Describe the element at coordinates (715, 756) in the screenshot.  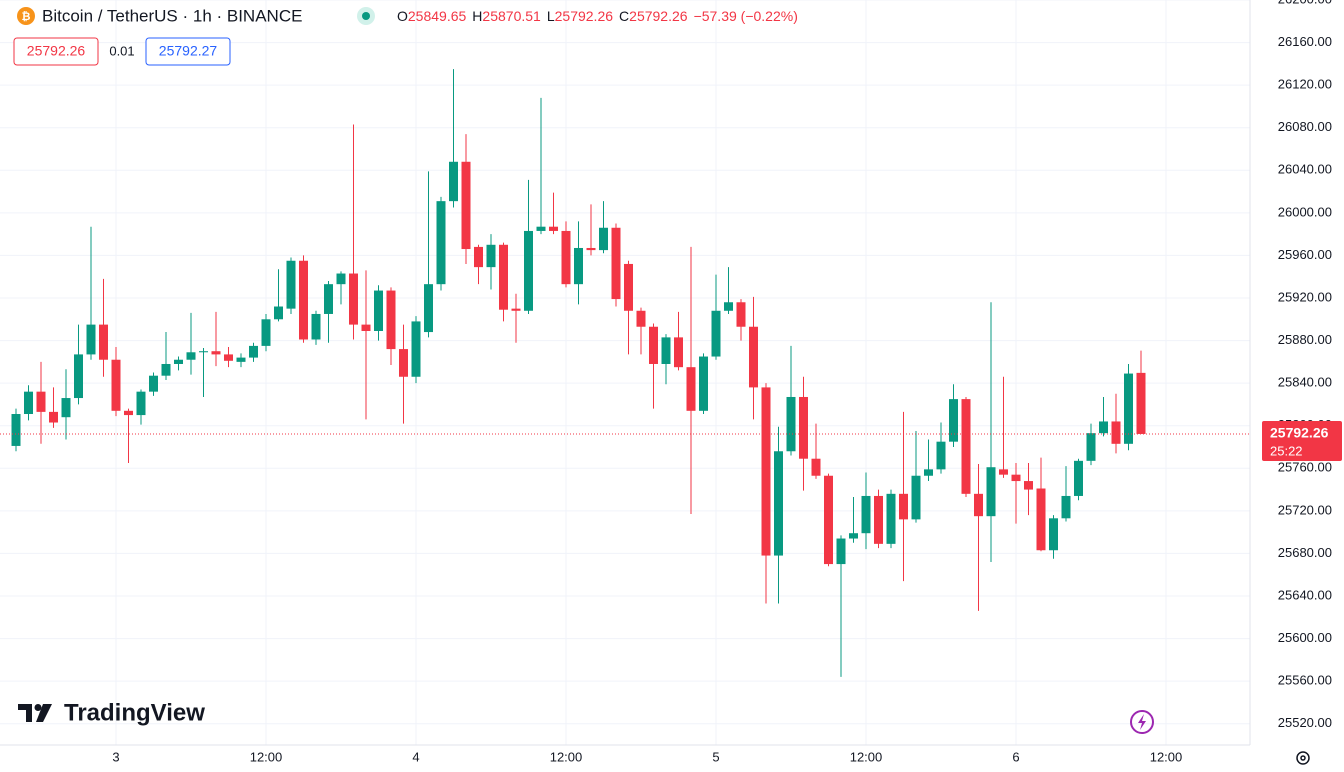
I see `x-tick-label: 5` at that location.